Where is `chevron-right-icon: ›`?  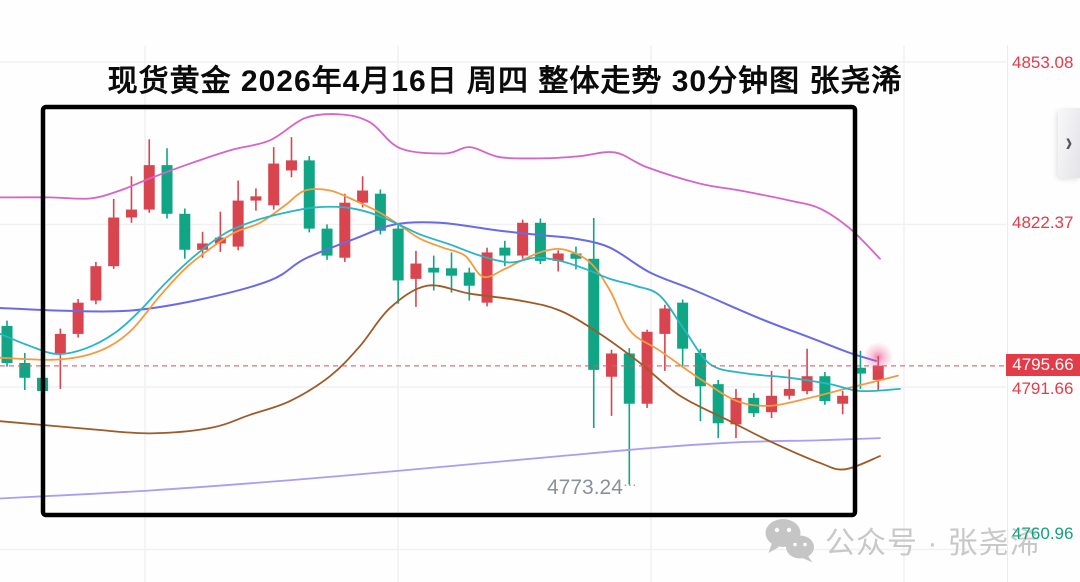
chevron-right-icon: › is located at coordinates (1069, 142).